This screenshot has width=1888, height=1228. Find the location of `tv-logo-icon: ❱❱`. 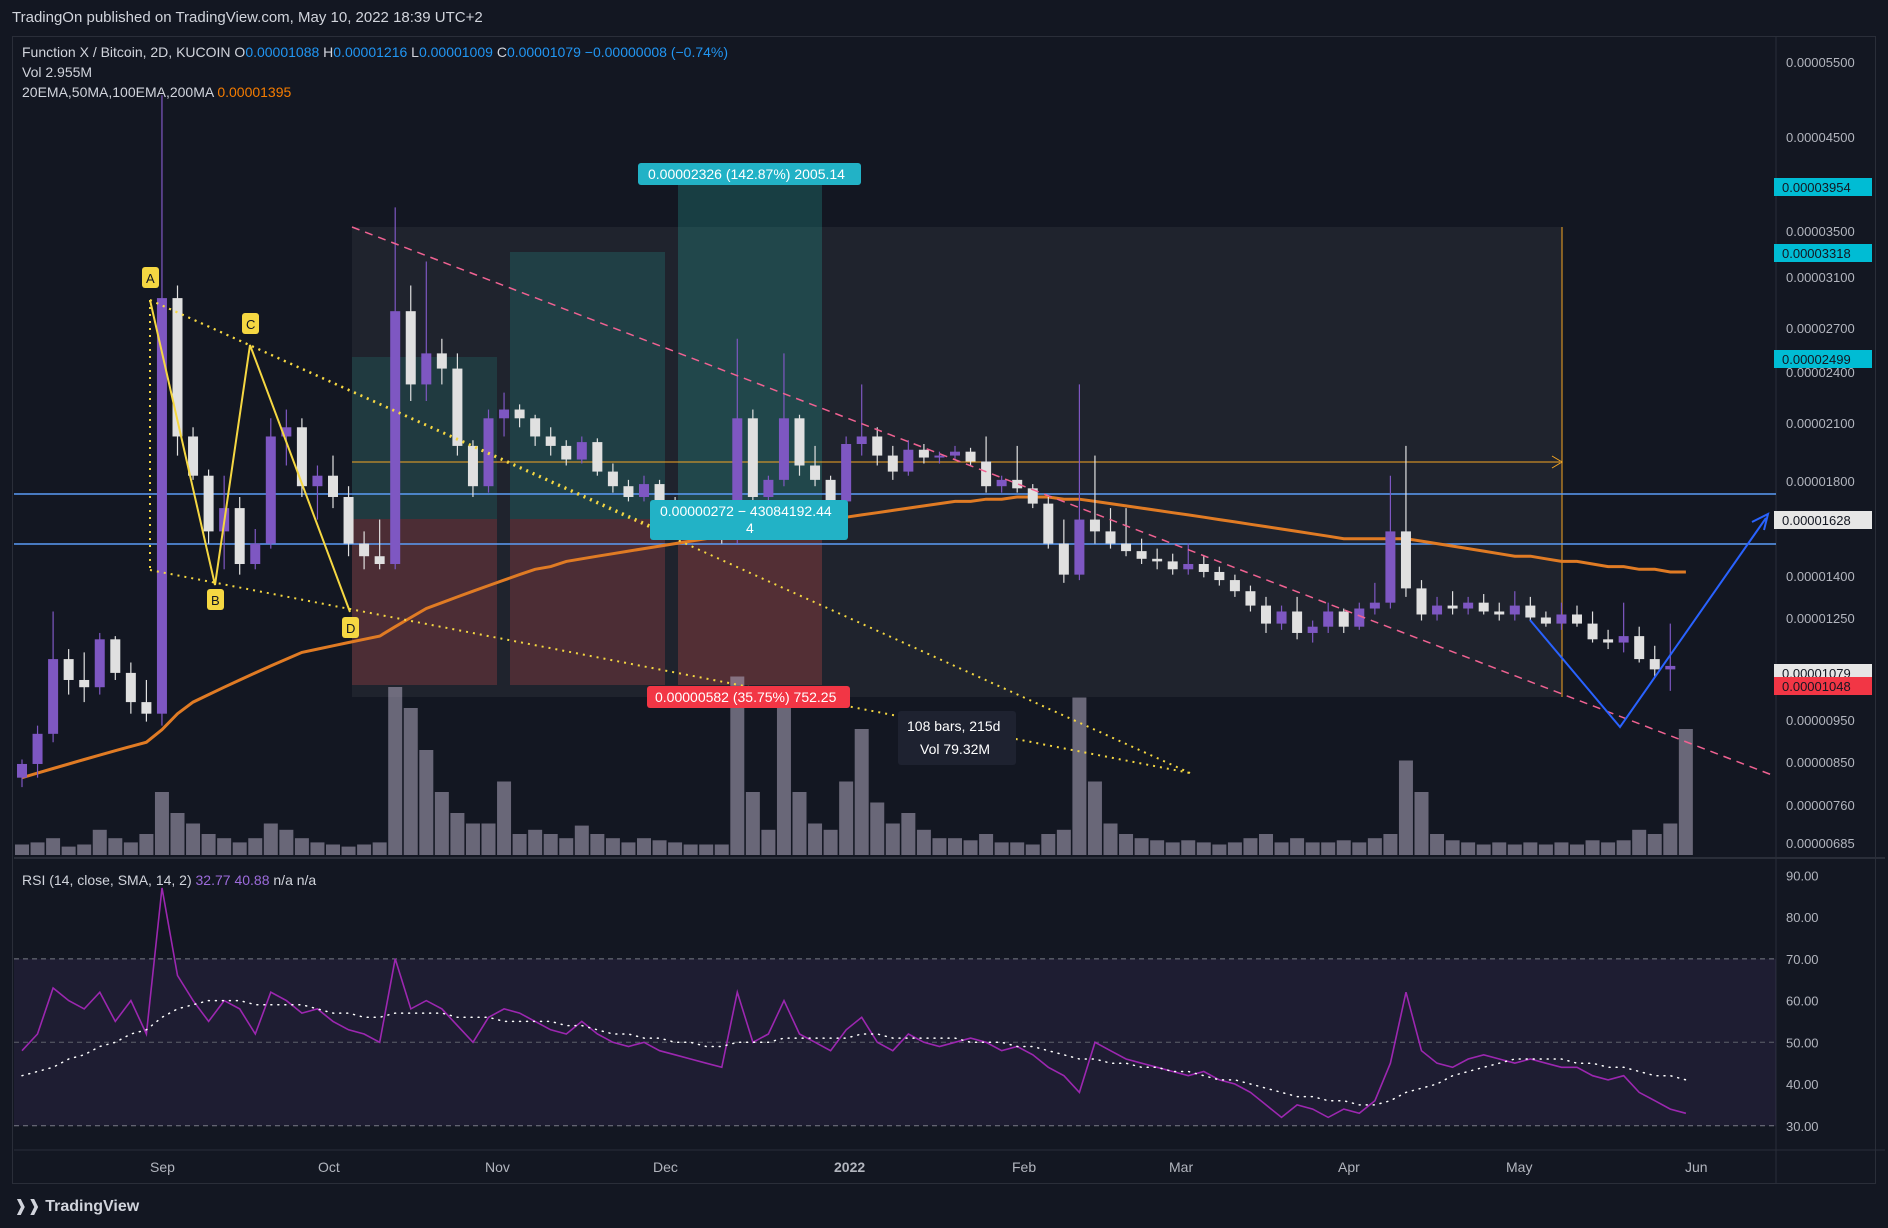

tv-logo-icon: ❱❱ is located at coordinates (27, 1206).